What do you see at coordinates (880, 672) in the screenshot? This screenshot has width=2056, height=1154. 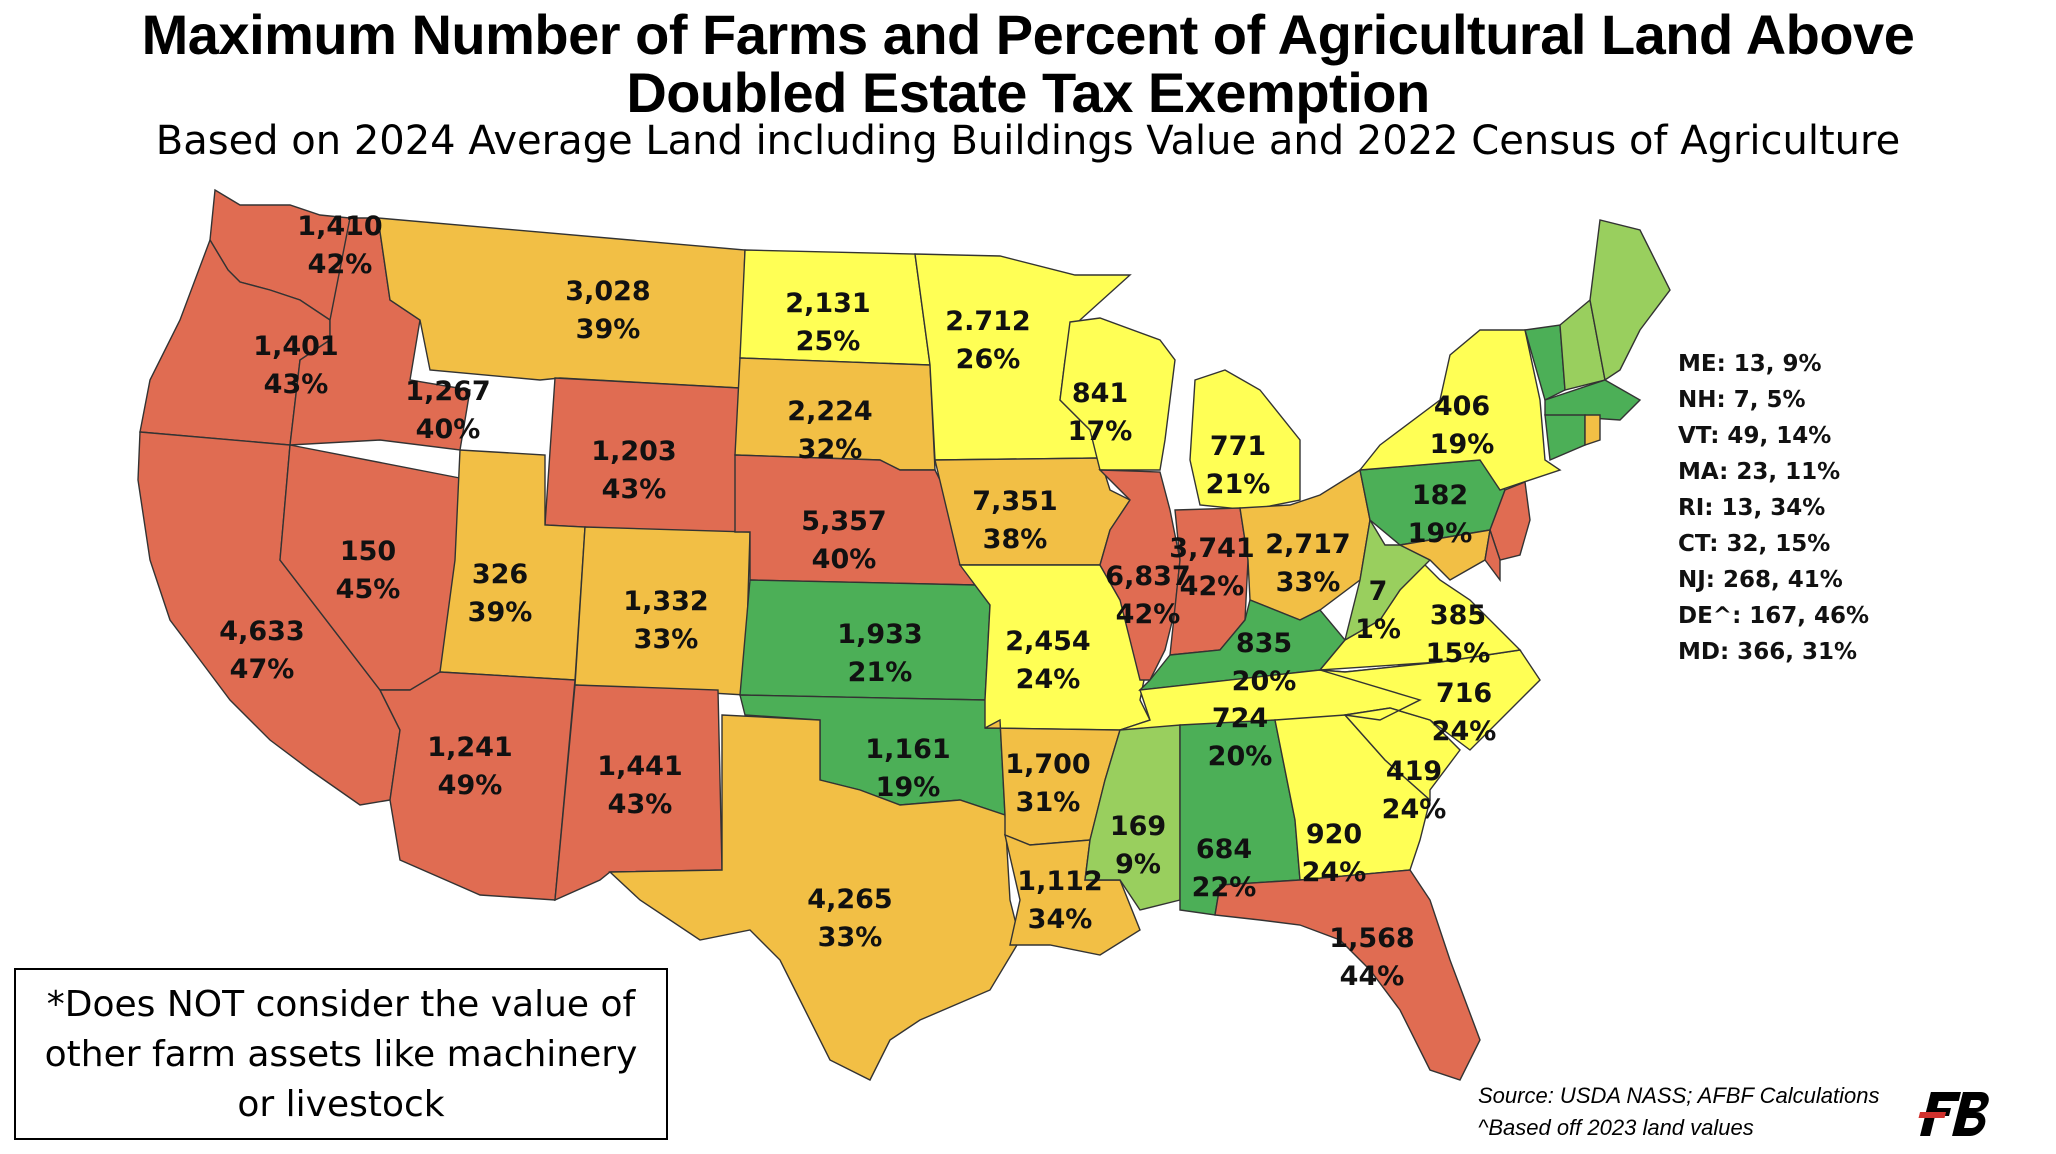 I see `state-ks-percent-label: 21%` at bounding box center [880, 672].